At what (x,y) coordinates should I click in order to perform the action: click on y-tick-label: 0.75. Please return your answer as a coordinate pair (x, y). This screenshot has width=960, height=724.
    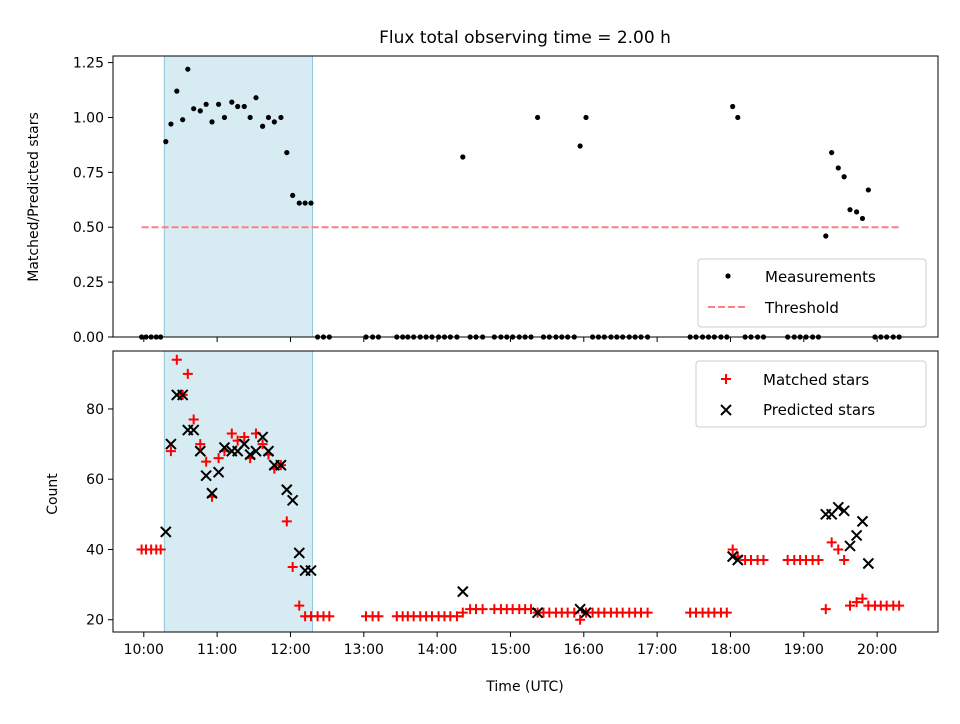
    Looking at the image, I should click on (88, 173).